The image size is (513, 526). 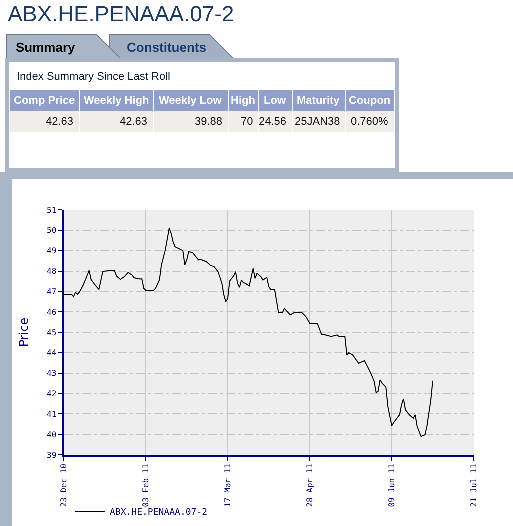 I want to click on x-tick-label: 09 Jun 11, so click(x=392, y=486).